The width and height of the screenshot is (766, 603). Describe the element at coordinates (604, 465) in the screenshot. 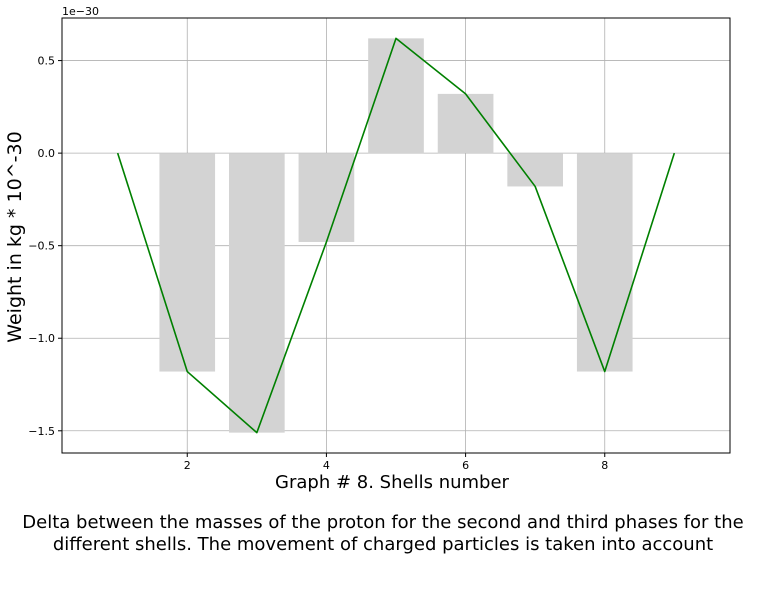

I see `x-tick-label: 8` at that location.